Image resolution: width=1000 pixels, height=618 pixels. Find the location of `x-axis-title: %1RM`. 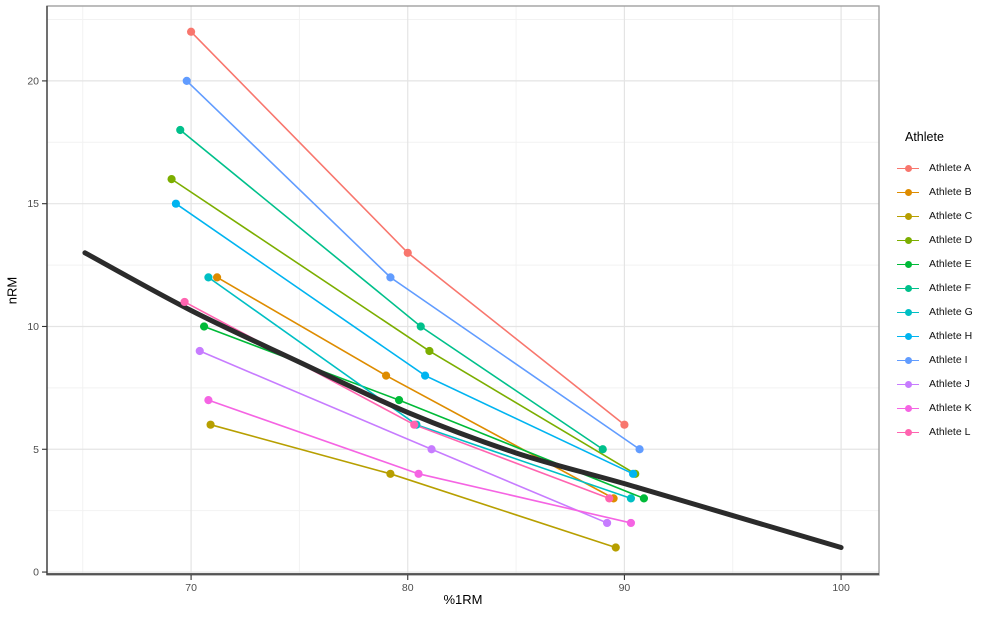

x-axis-title: %1RM is located at coordinates (463, 599).